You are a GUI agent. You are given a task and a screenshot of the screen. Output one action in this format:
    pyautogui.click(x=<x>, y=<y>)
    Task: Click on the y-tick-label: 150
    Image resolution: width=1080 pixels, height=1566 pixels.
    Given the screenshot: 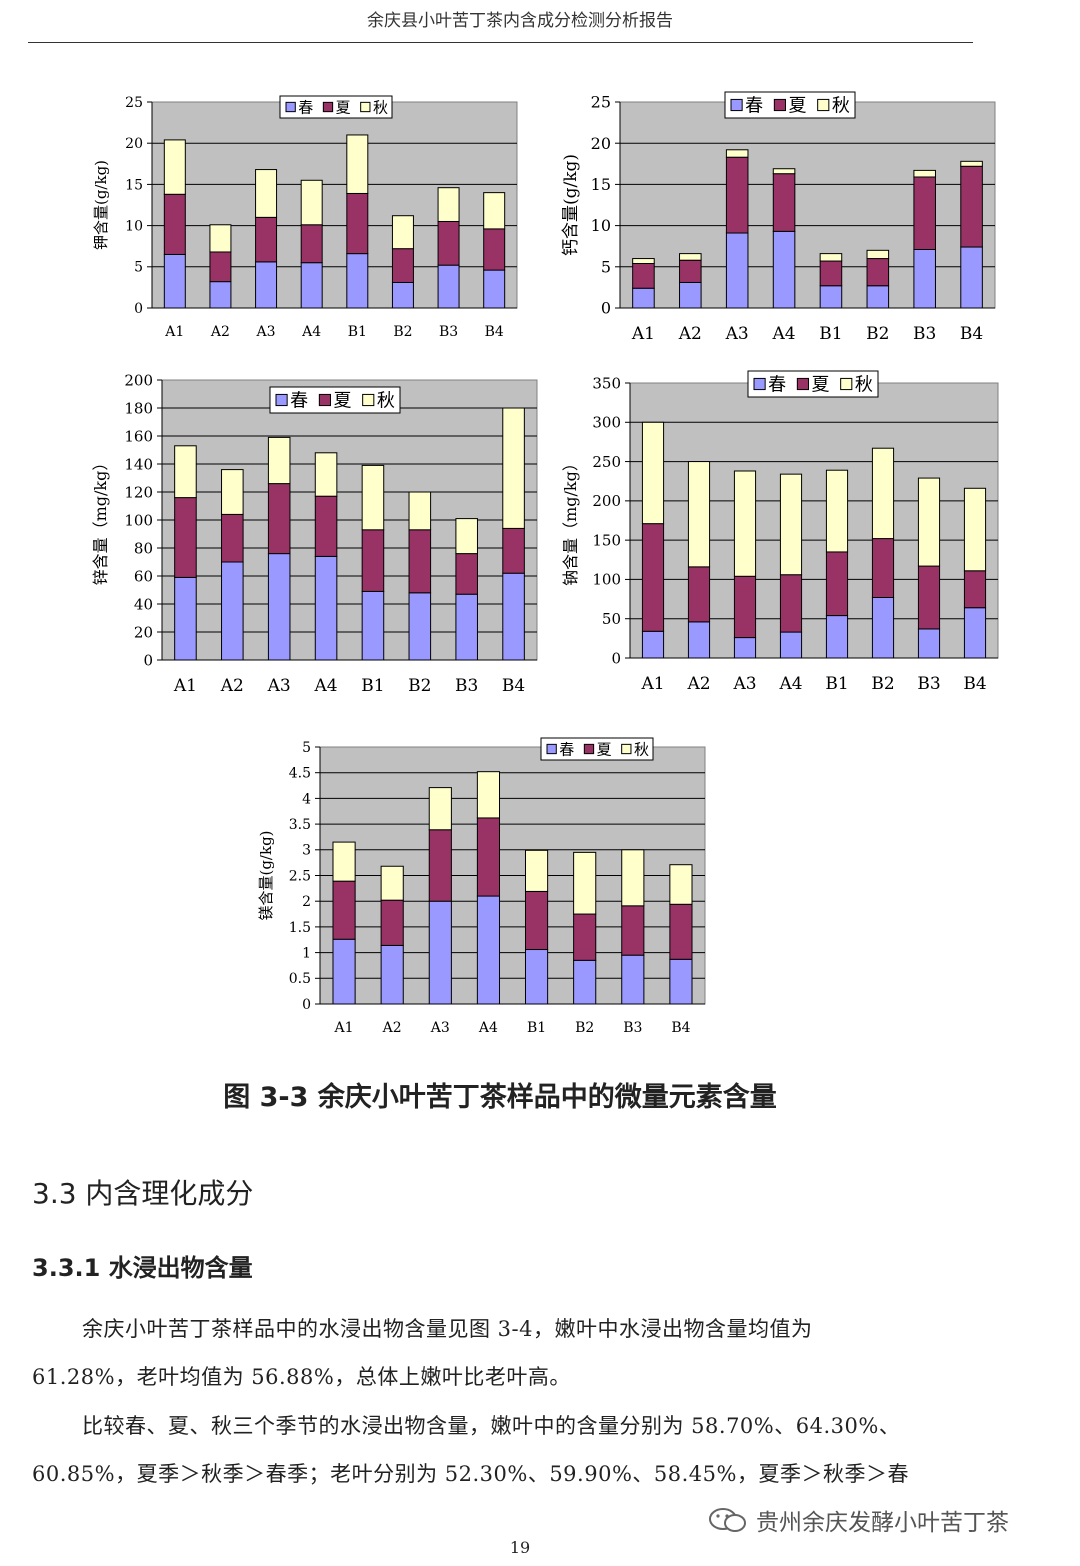 What is the action you would take?
    pyautogui.click(x=606, y=540)
    